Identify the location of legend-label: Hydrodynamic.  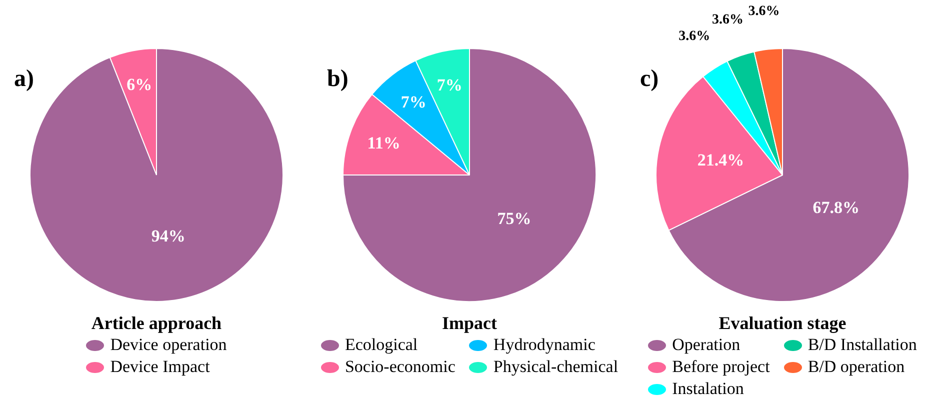
(544, 345).